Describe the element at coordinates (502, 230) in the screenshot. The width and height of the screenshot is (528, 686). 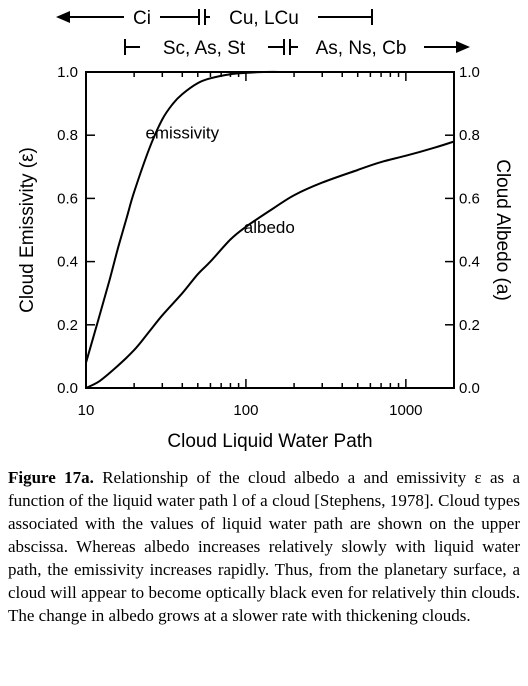
I see `y-axis-label-right: Cloud Albedo (a)` at that location.